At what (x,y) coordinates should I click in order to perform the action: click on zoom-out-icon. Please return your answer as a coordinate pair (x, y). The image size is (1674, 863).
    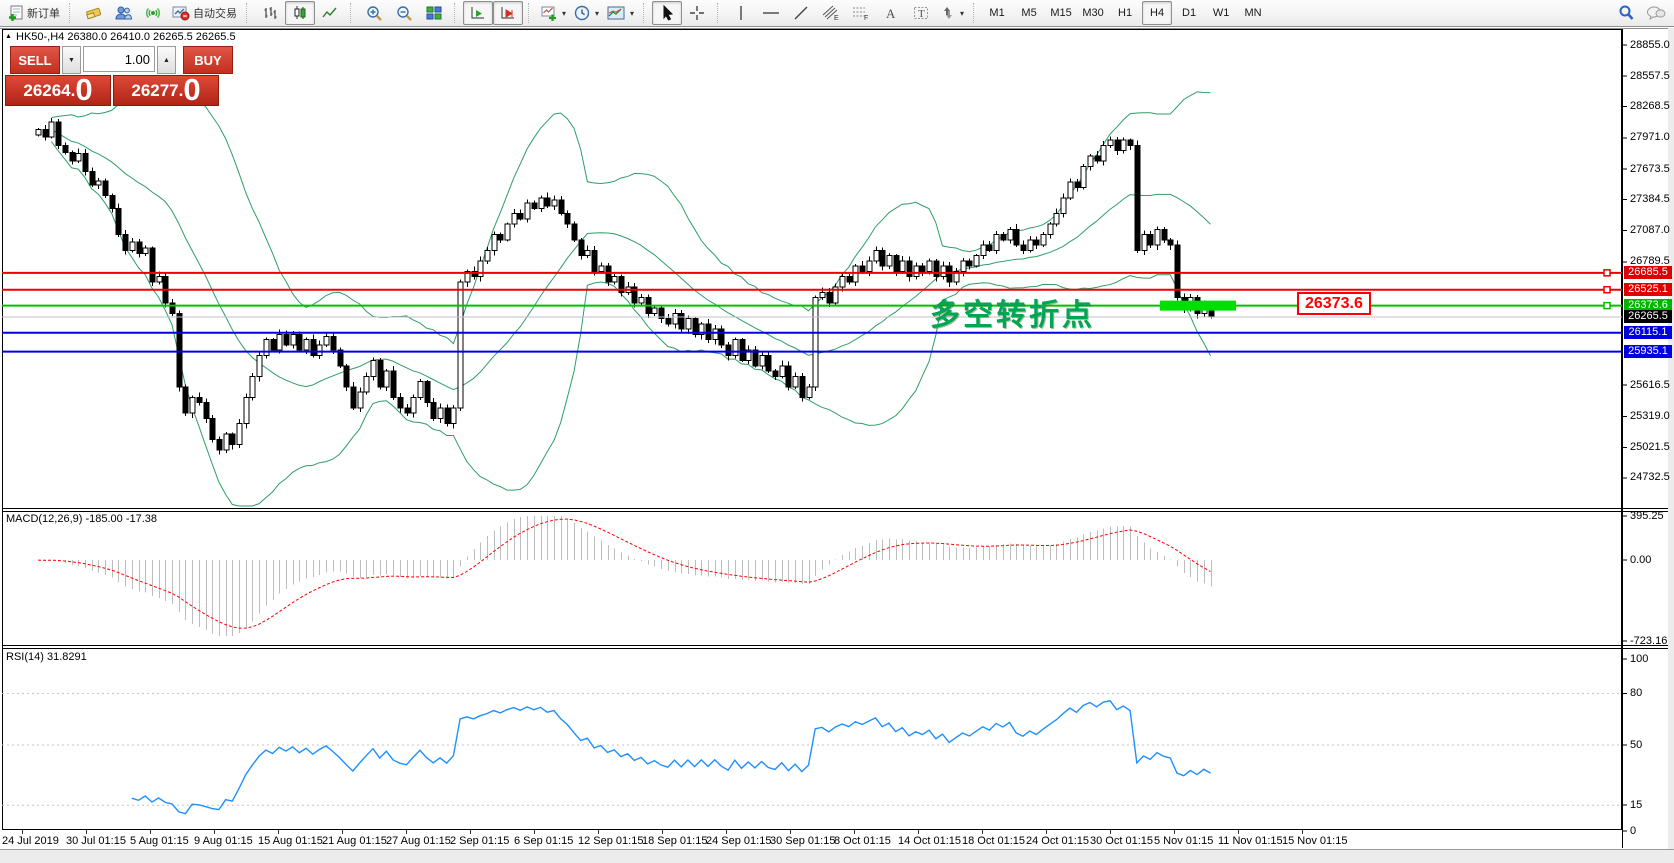
    Looking at the image, I should click on (404, 13).